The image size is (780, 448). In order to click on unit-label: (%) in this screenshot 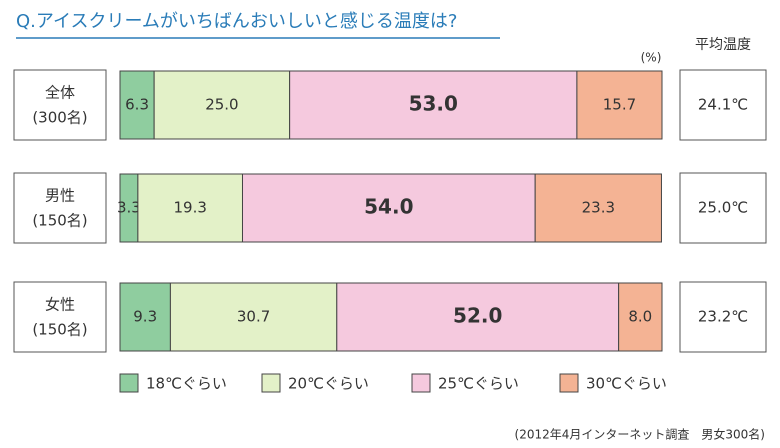, I will do `click(651, 58)`.